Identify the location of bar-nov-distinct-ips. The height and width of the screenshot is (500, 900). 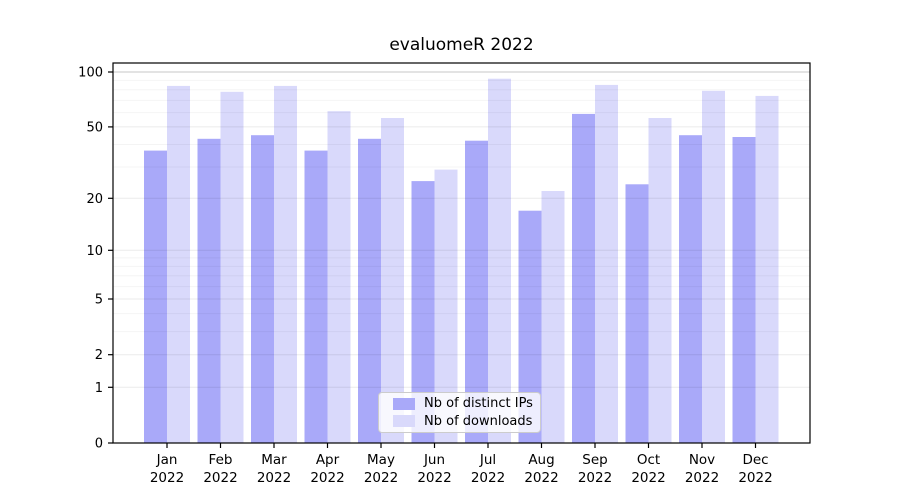
(690, 289).